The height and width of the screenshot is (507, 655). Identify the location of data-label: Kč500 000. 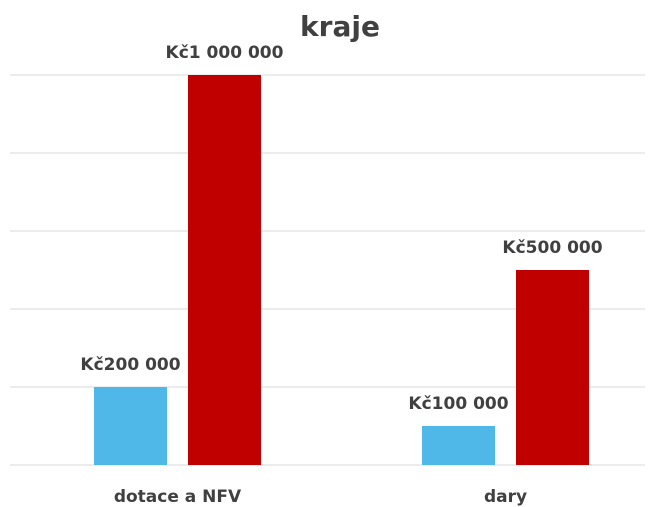
(552, 248).